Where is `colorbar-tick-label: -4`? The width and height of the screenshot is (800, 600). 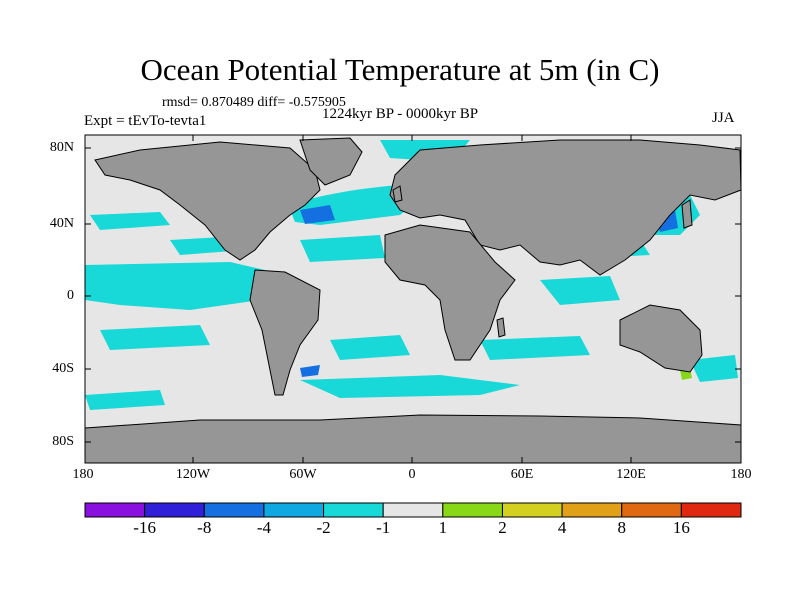 colorbar-tick-label: -4 is located at coordinates (263, 527).